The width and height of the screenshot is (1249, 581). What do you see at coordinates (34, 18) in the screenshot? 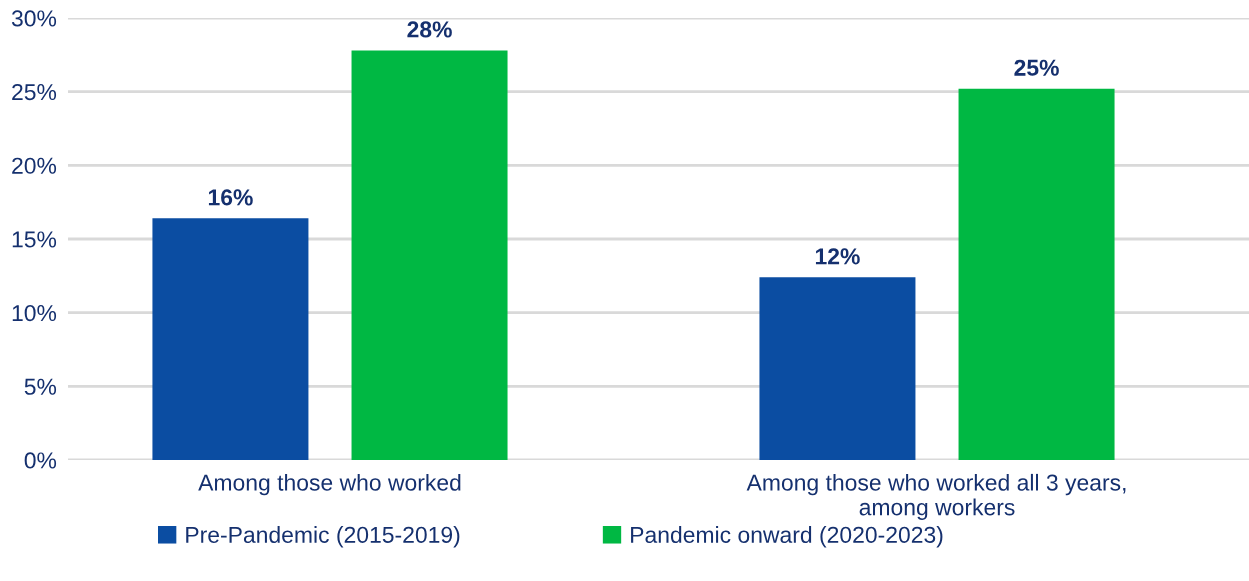
I see `y-tick-label: 30%` at bounding box center [34, 18].